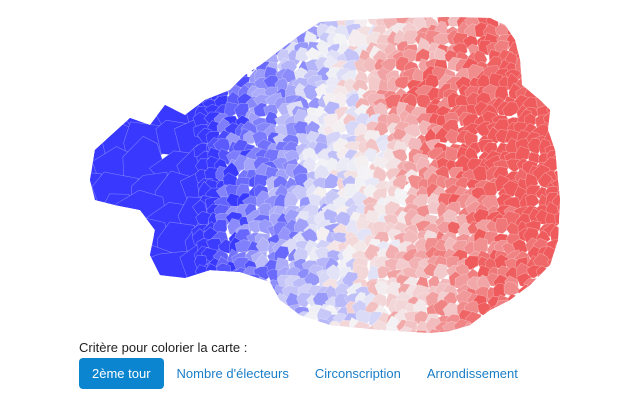 The height and width of the screenshot is (400, 630). I want to click on arrondissement-button: Arrondissement, so click(472, 373).